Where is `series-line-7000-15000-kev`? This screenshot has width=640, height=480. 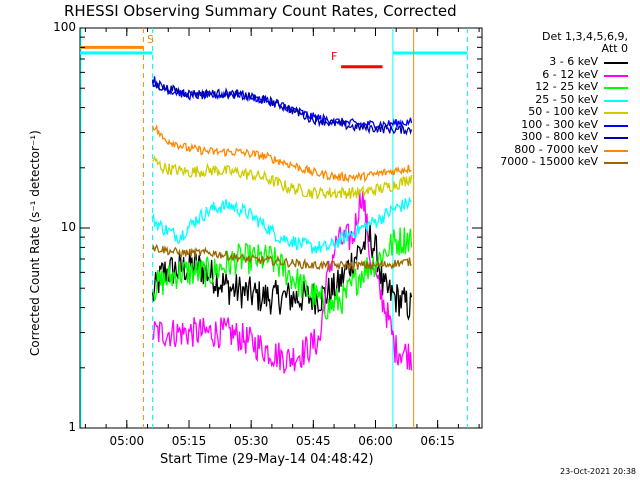
series-line-7000-15000-kev is located at coordinates (281, 257).